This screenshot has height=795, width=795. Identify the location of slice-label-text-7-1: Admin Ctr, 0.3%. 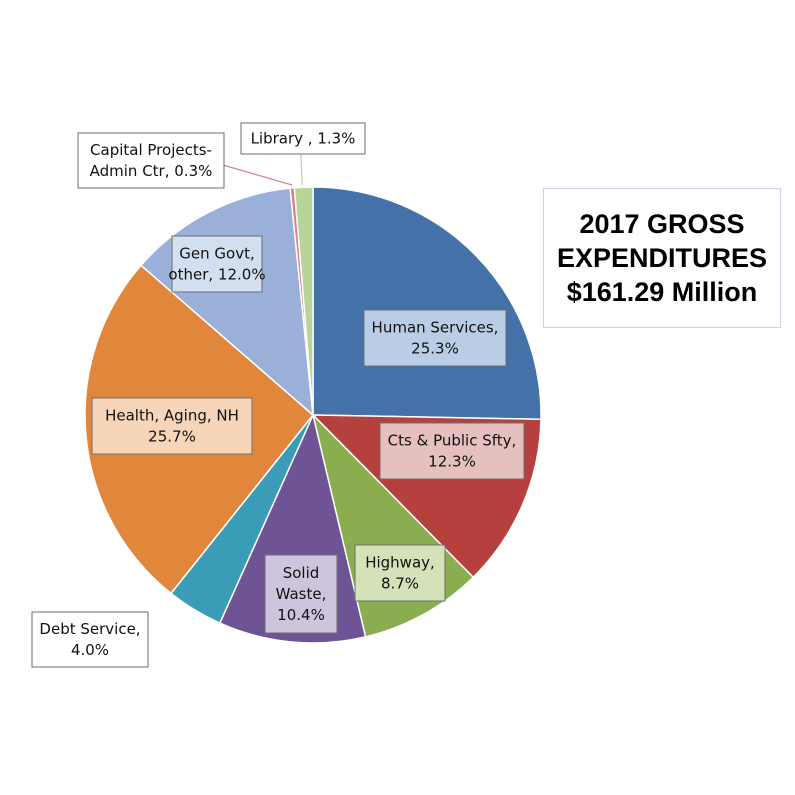
(151, 171).